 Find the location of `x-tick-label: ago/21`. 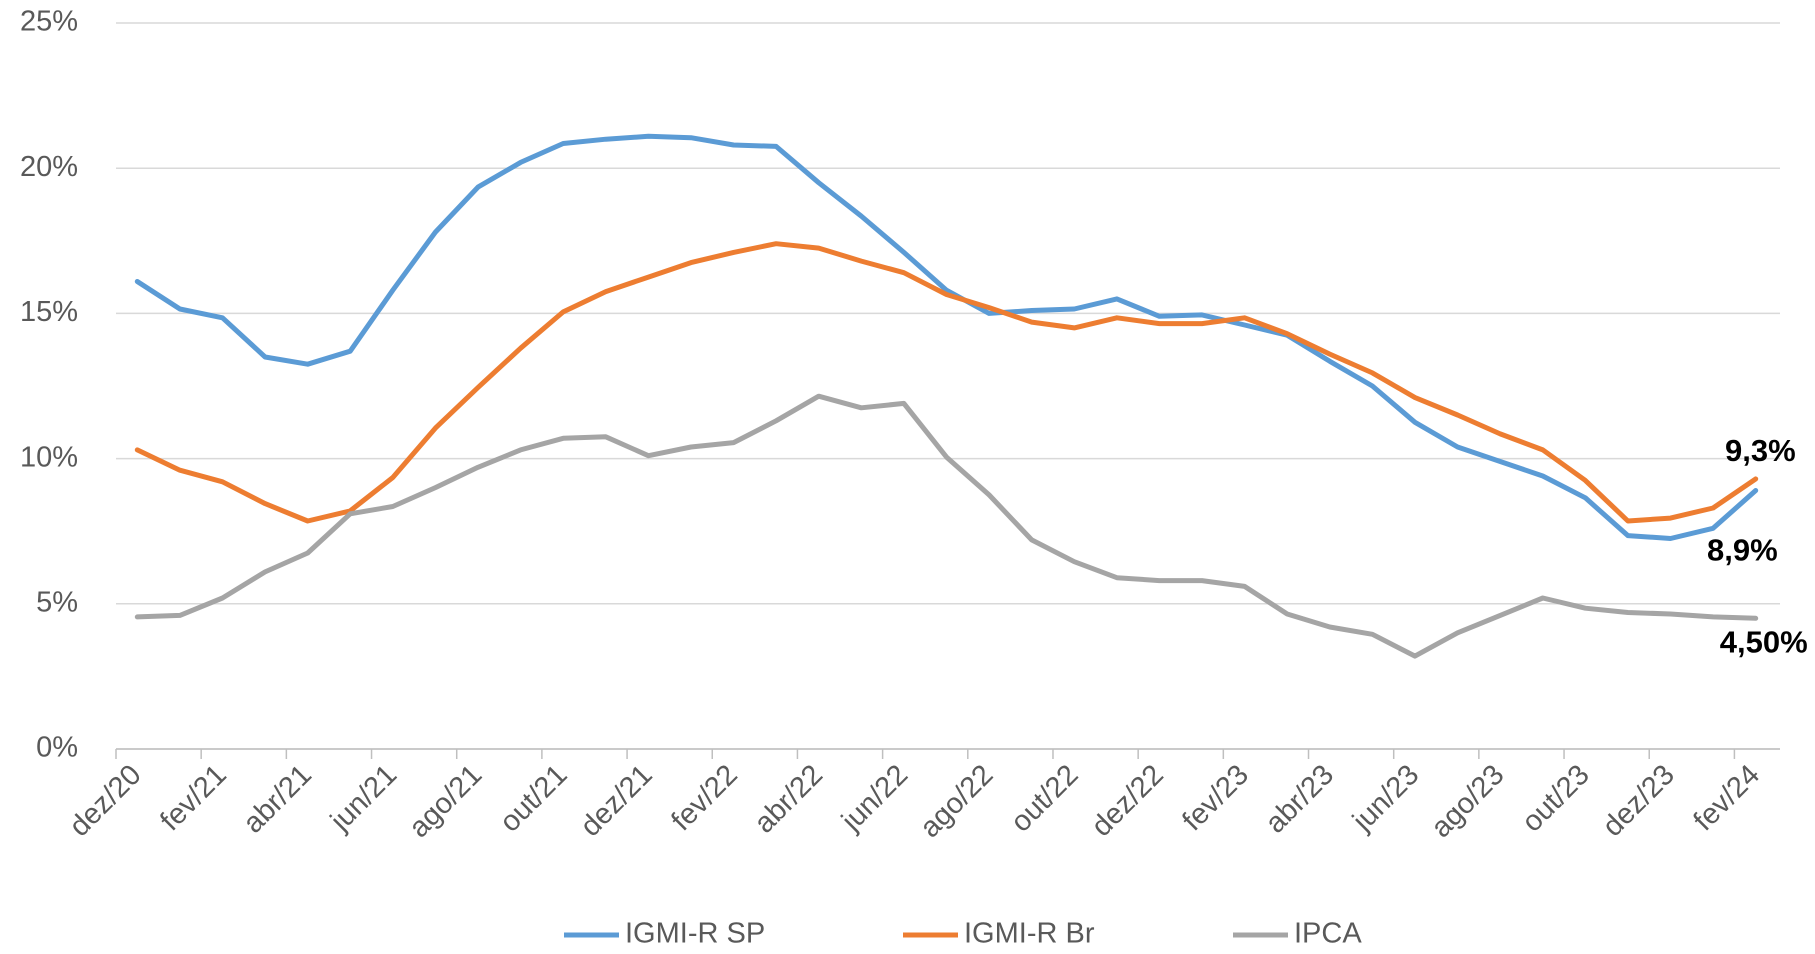

x-tick-label: ago/21 is located at coordinates (445, 801).